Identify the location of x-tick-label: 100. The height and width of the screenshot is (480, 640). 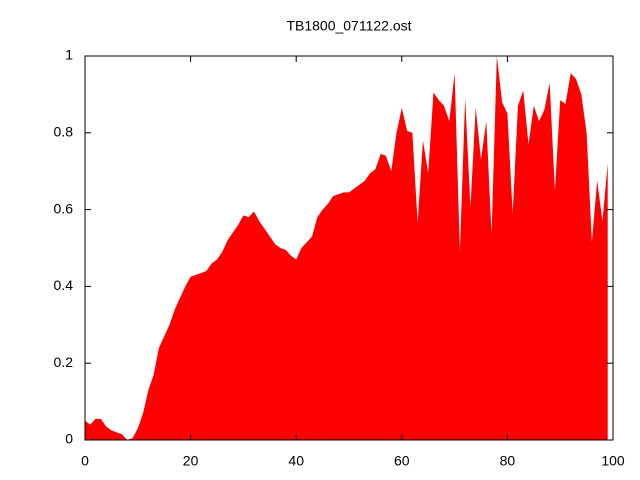
(613, 461).